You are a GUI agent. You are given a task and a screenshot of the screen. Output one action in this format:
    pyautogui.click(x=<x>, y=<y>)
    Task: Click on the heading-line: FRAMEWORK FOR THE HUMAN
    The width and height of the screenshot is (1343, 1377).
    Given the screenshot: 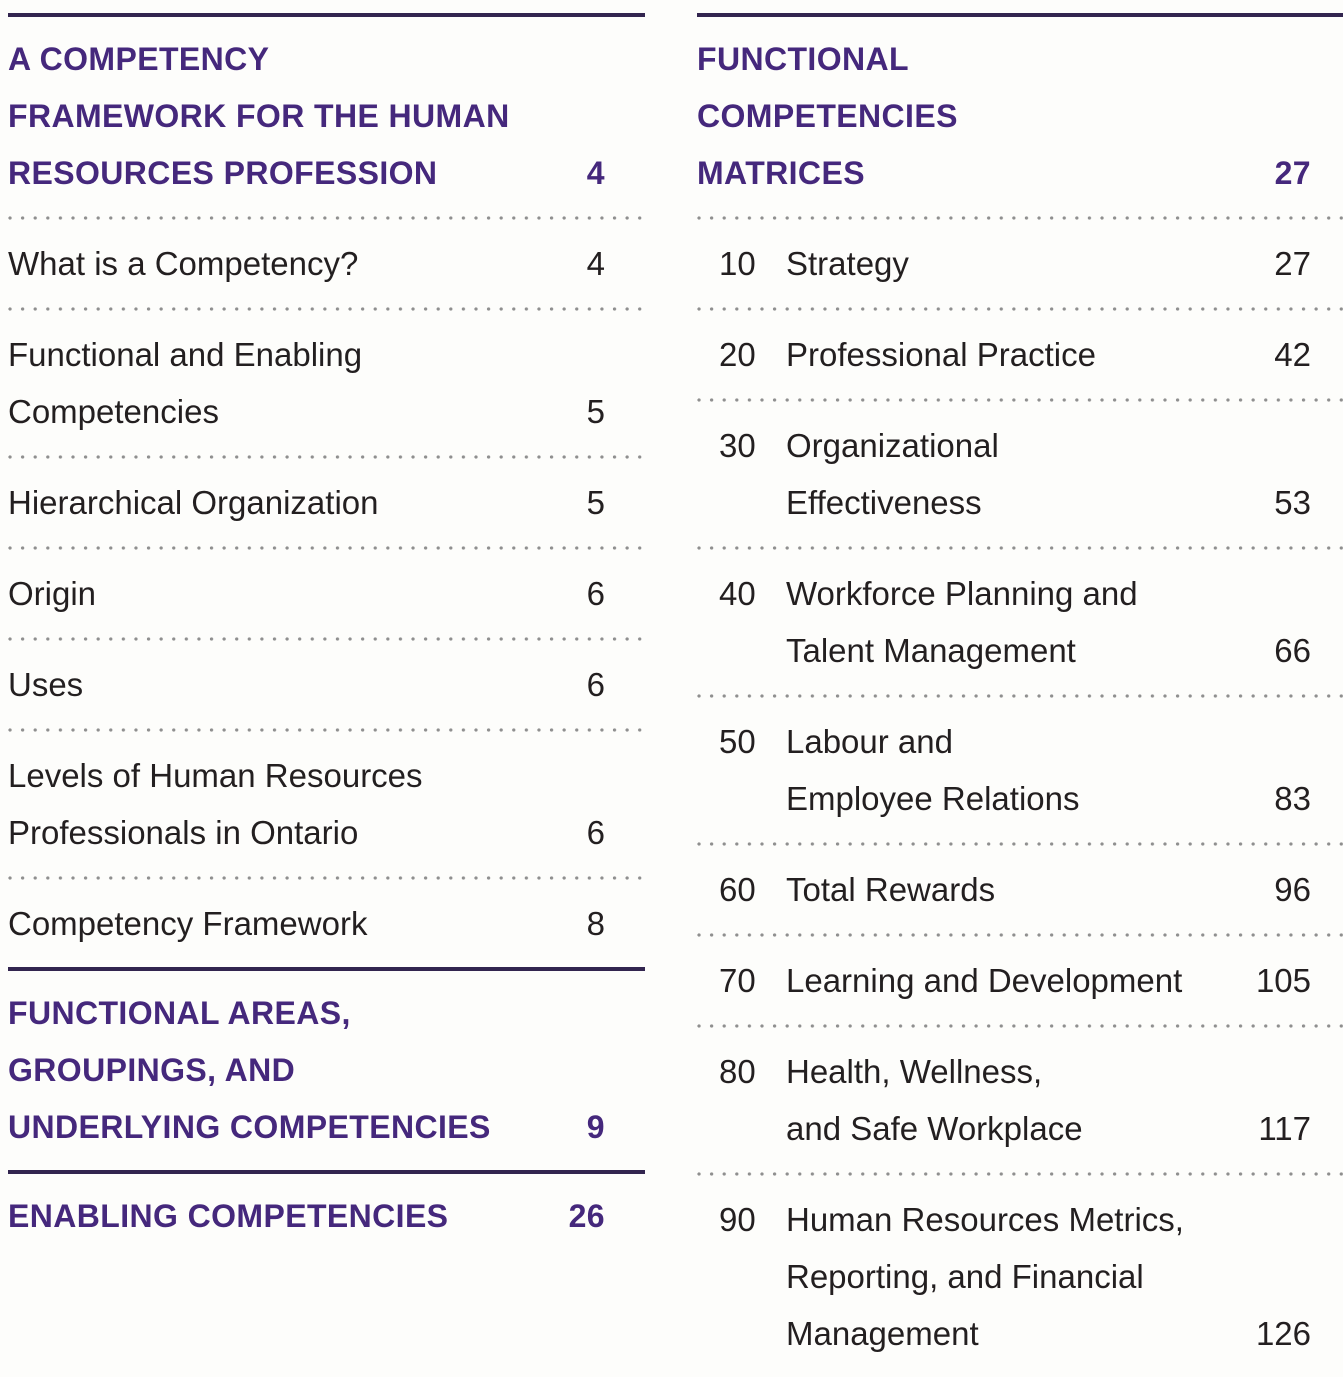 What is the action you would take?
    pyautogui.click(x=326, y=116)
    